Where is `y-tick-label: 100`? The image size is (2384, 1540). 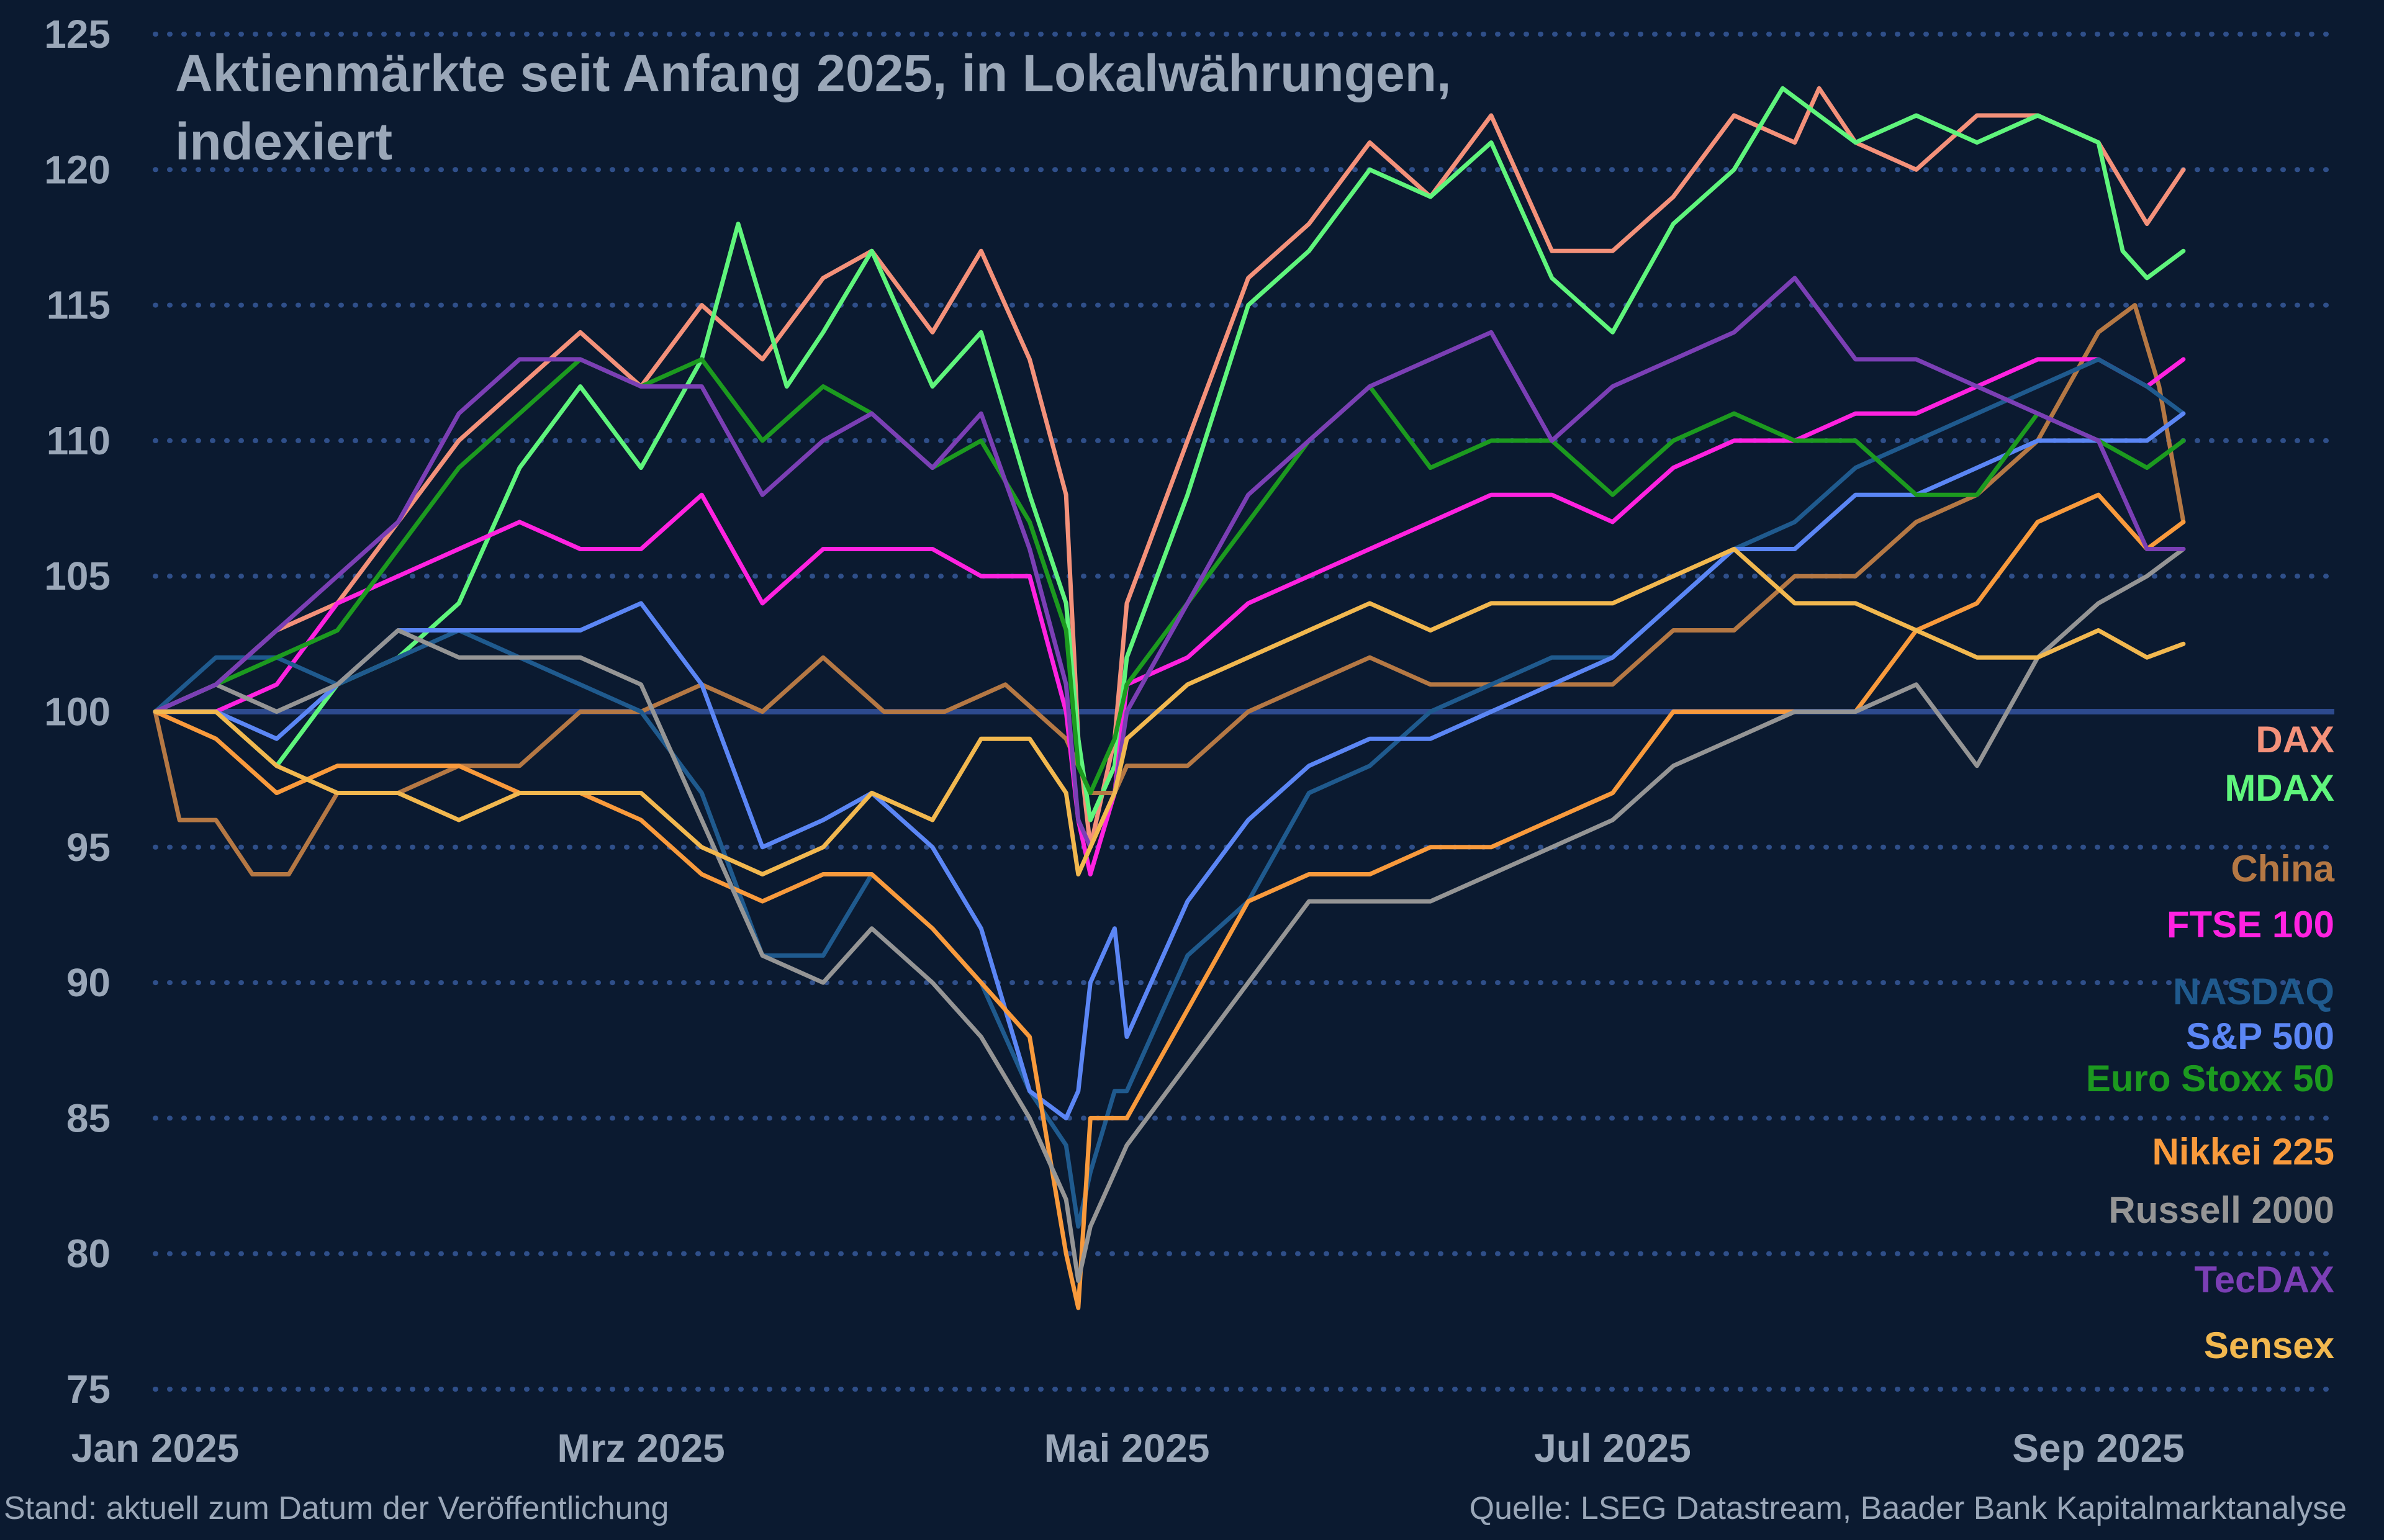
y-tick-label: 100 is located at coordinates (77, 712).